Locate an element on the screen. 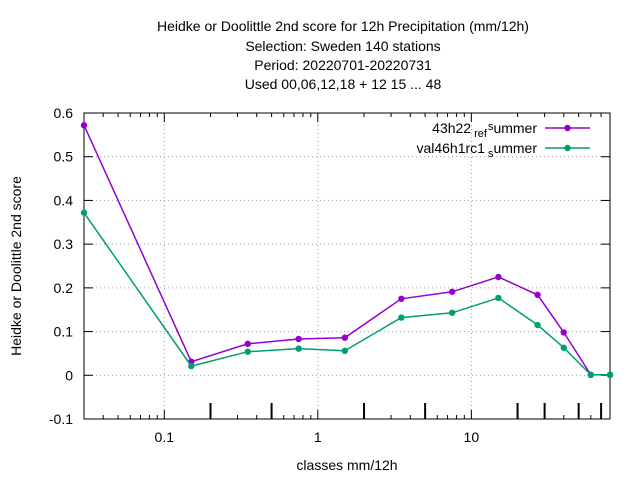 The image size is (640, 480). legend-label: 43h22 refsummer is located at coordinates (484, 130).